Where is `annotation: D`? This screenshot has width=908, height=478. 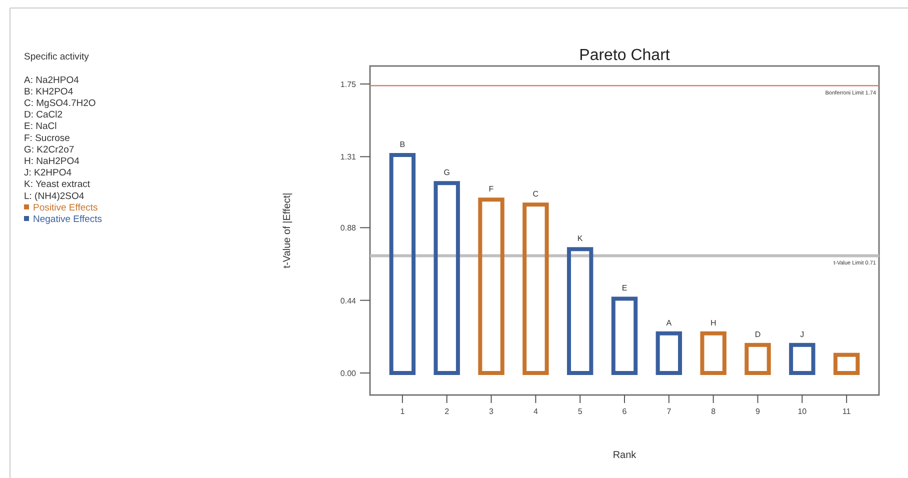 annotation: D is located at coordinates (757, 334).